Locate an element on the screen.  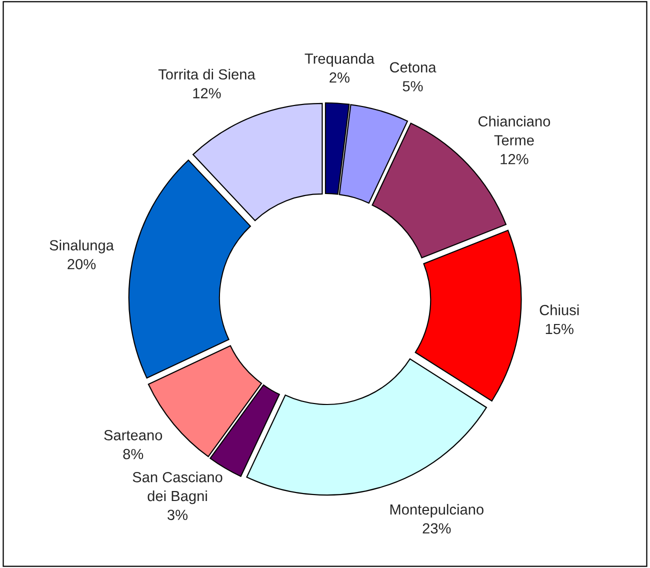
slice-label: Sinalunga is located at coordinates (82, 247).